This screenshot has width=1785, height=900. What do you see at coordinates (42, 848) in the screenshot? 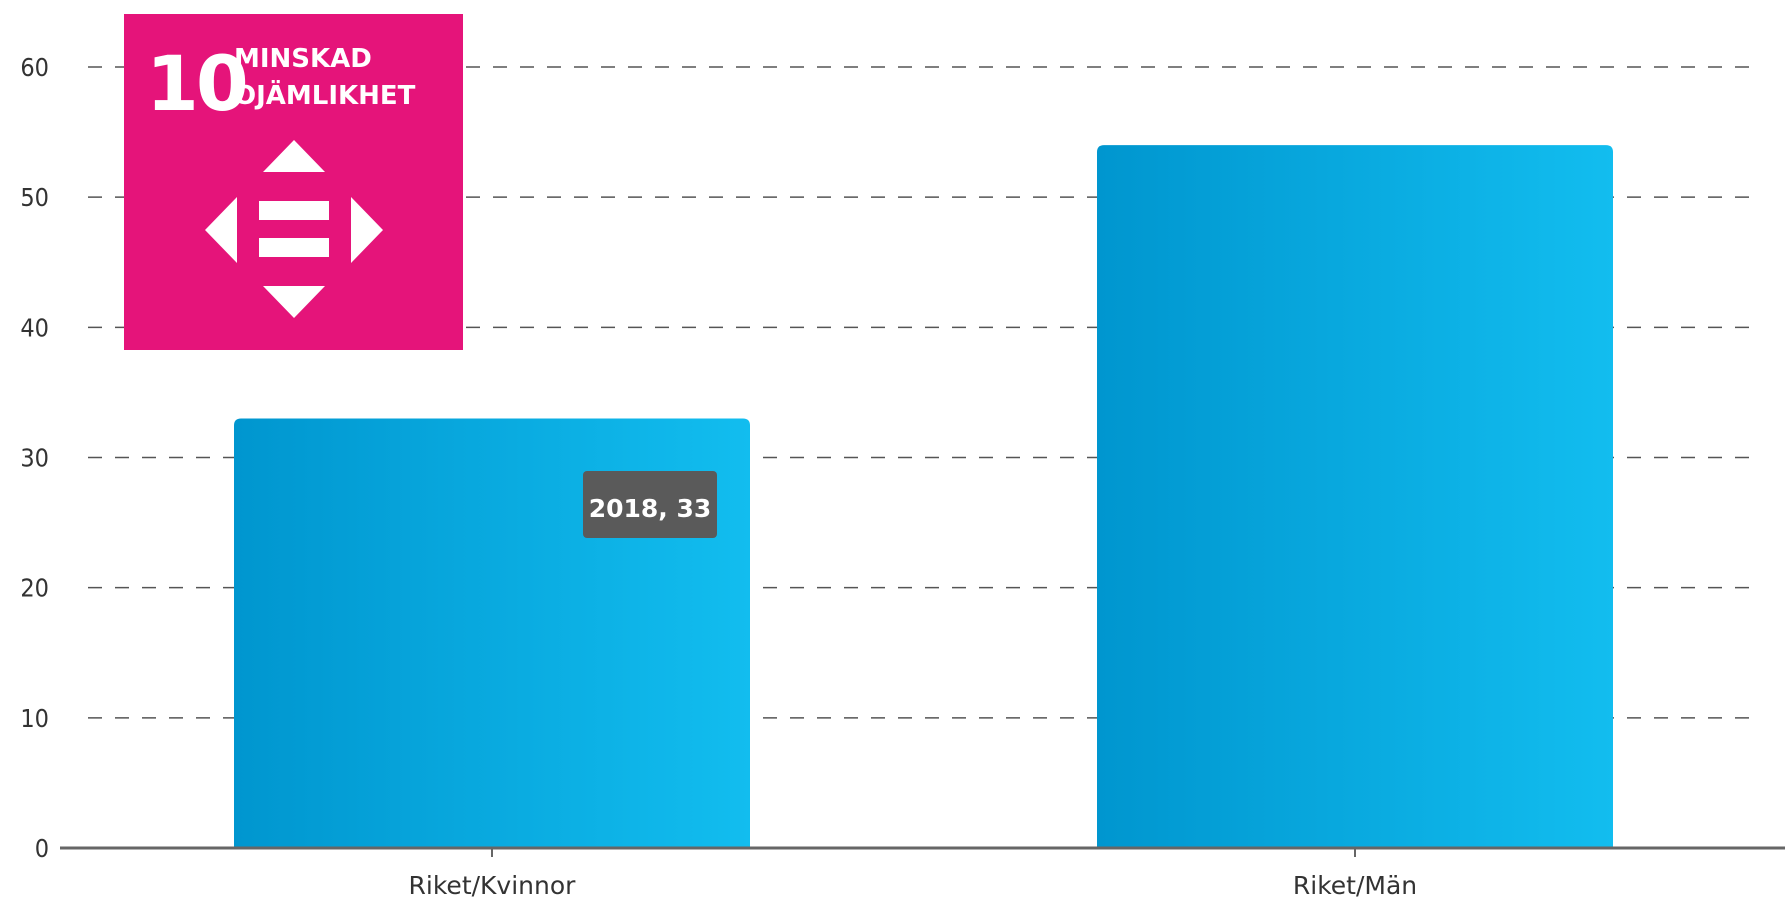
I see `y-tick-label: 0` at bounding box center [42, 848].